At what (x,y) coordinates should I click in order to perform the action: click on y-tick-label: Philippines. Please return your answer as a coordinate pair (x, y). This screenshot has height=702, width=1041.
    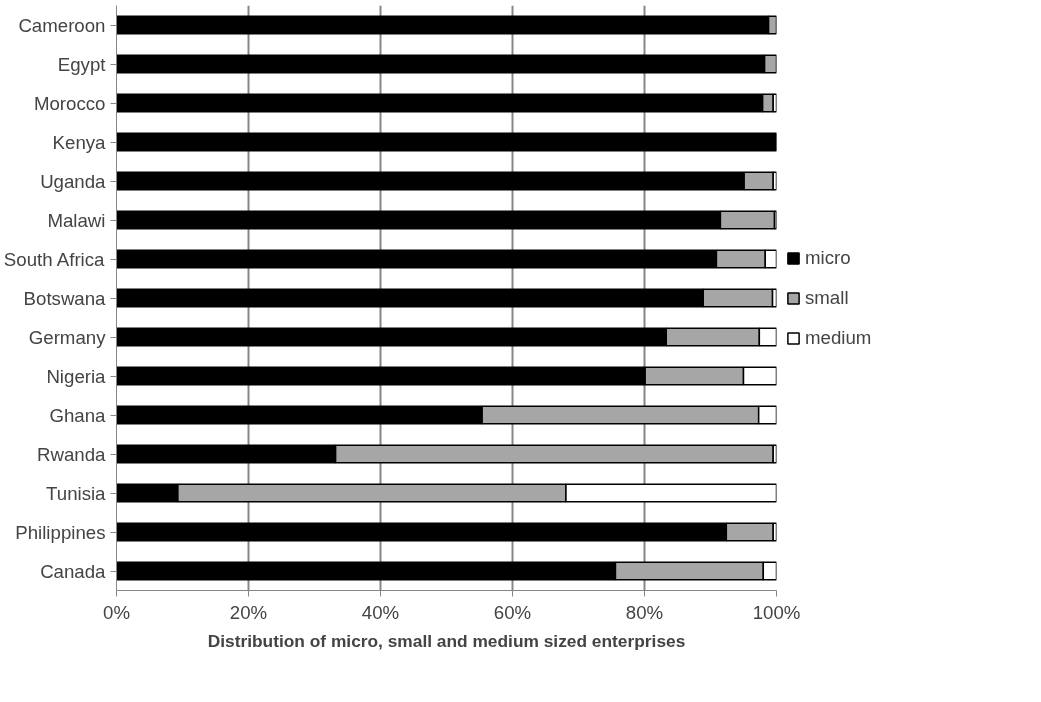
    Looking at the image, I should click on (60, 532).